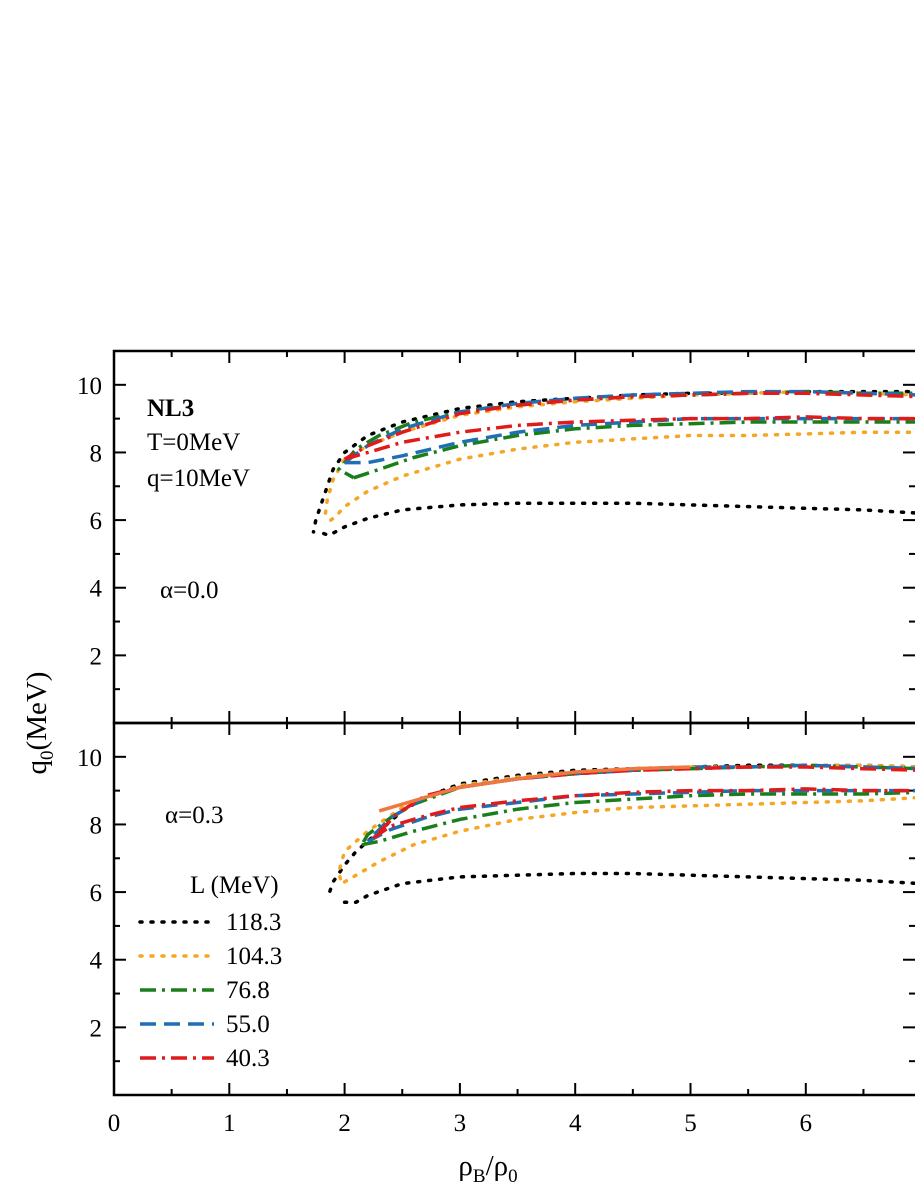 The width and height of the screenshot is (915, 1185). What do you see at coordinates (248, 1024) in the screenshot?
I see `legend-label: 55.0` at bounding box center [248, 1024].